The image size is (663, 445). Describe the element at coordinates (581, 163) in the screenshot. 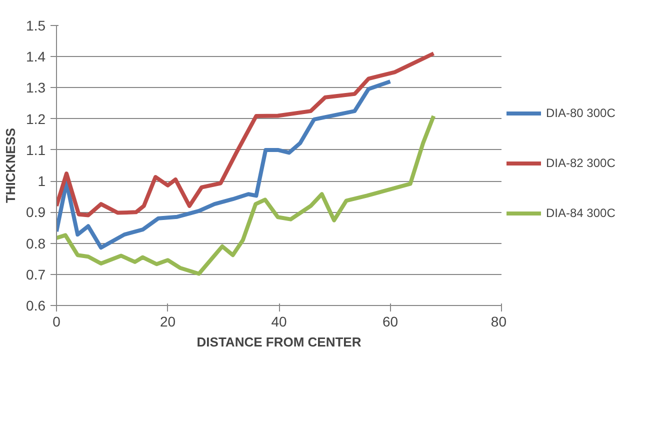

I see `legend-label: DIA-82 300C` at that location.